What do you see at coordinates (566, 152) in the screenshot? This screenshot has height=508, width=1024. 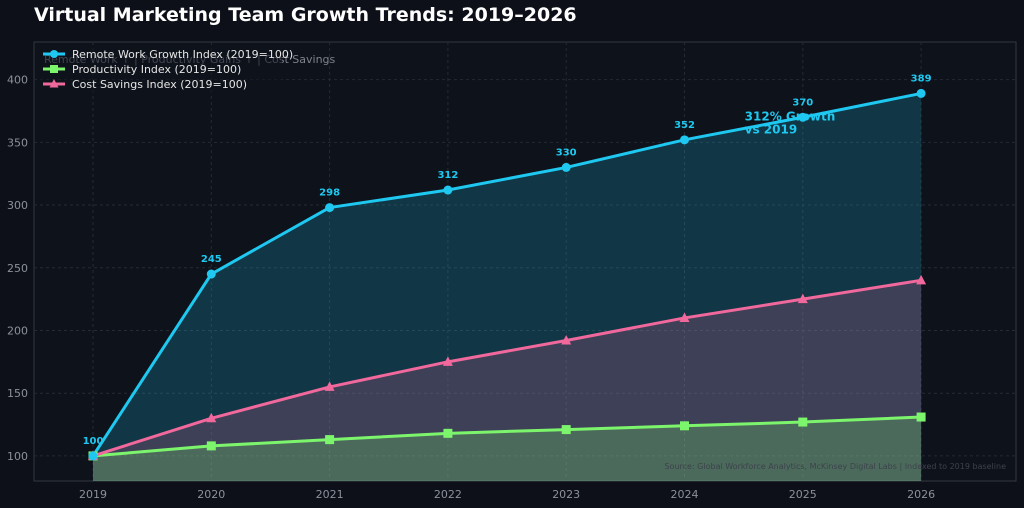 I see `data-label-2023: 330` at bounding box center [566, 152].